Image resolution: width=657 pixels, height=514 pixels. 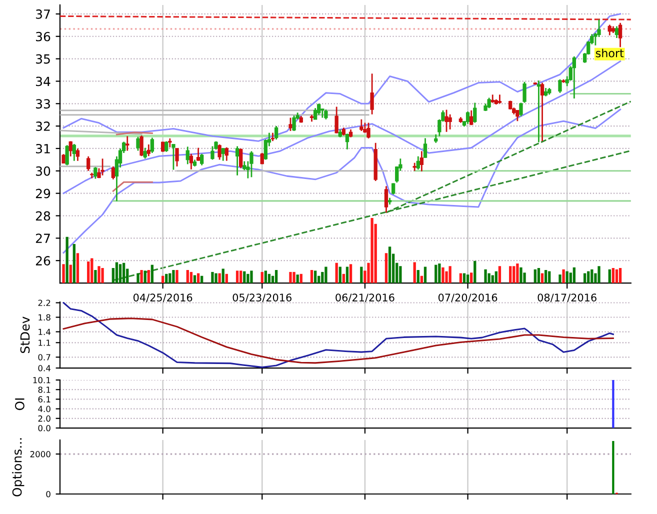 I want to click on x-tick-label: 06/21/2016, so click(x=365, y=298).